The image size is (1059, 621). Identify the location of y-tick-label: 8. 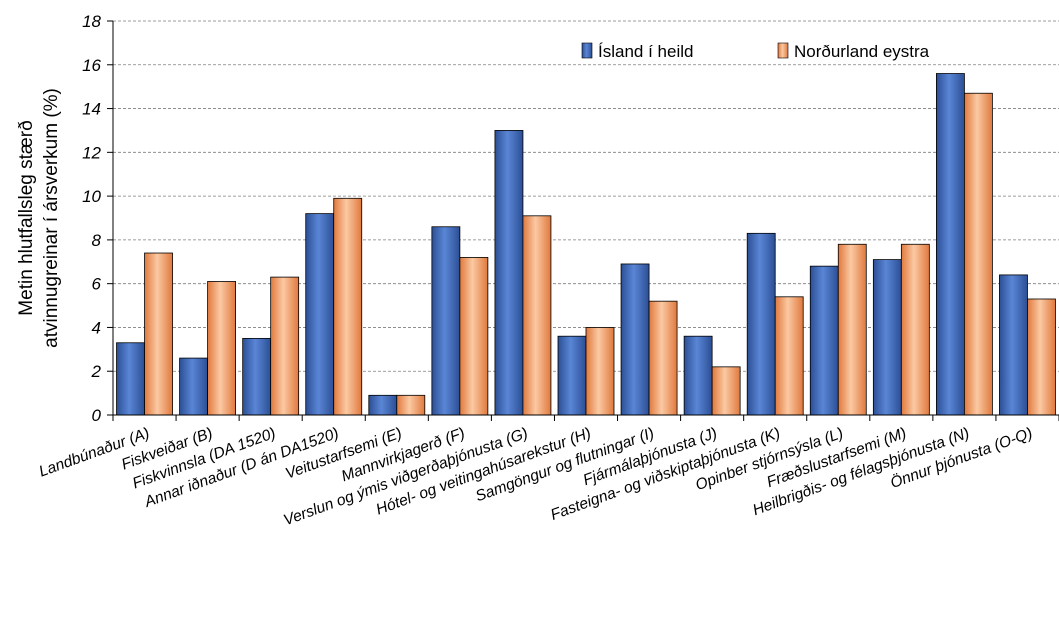
(97, 240).